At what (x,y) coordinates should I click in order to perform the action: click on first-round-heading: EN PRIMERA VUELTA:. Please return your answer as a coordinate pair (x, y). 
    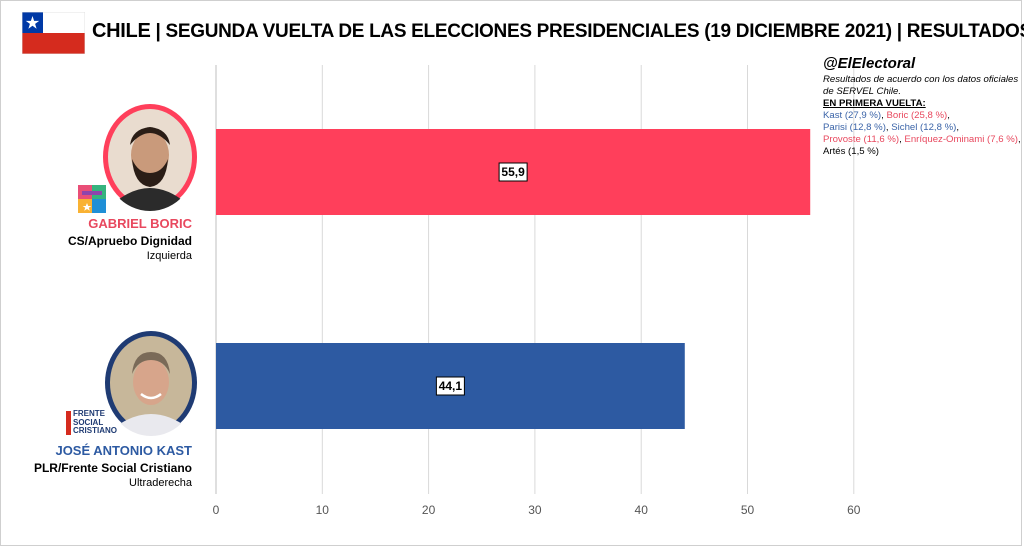
    Looking at the image, I should click on (874, 103).